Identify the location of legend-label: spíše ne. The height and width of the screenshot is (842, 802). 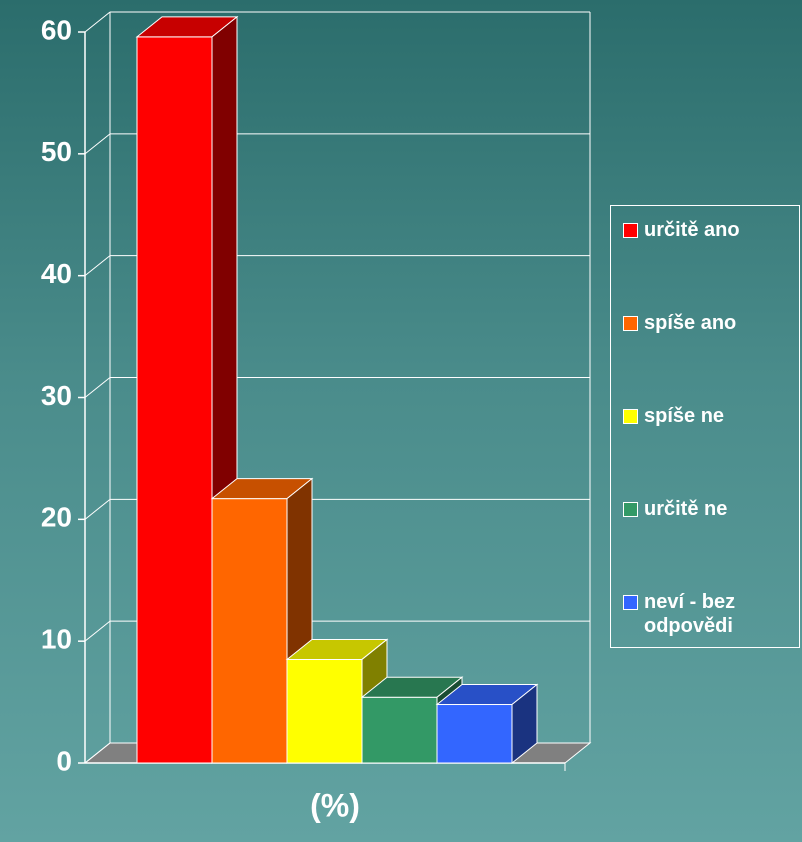
(684, 416).